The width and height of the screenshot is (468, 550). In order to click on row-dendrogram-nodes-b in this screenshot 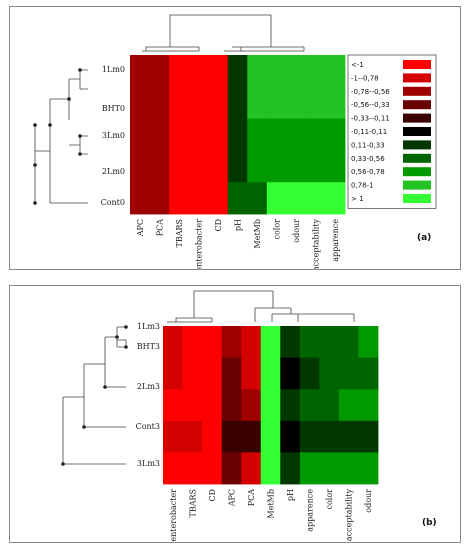, I will do `click(94, 395)`.